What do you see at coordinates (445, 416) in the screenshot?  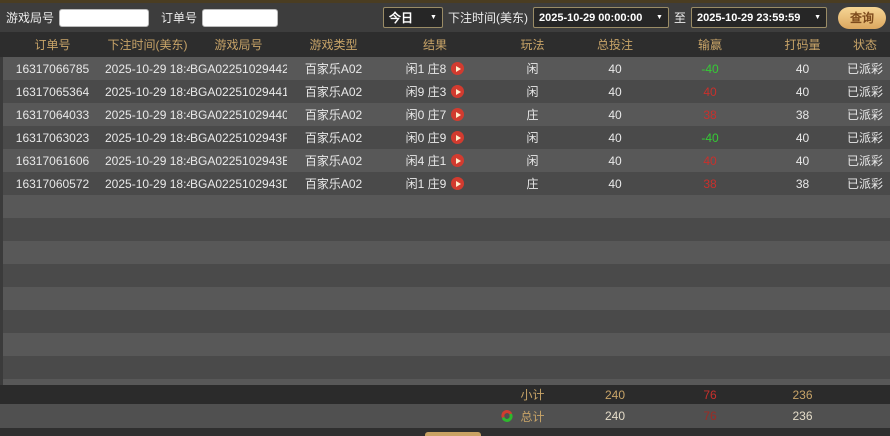 I see `grand-total-row: 总计 240 76 236` at bounding box center [445, 416].